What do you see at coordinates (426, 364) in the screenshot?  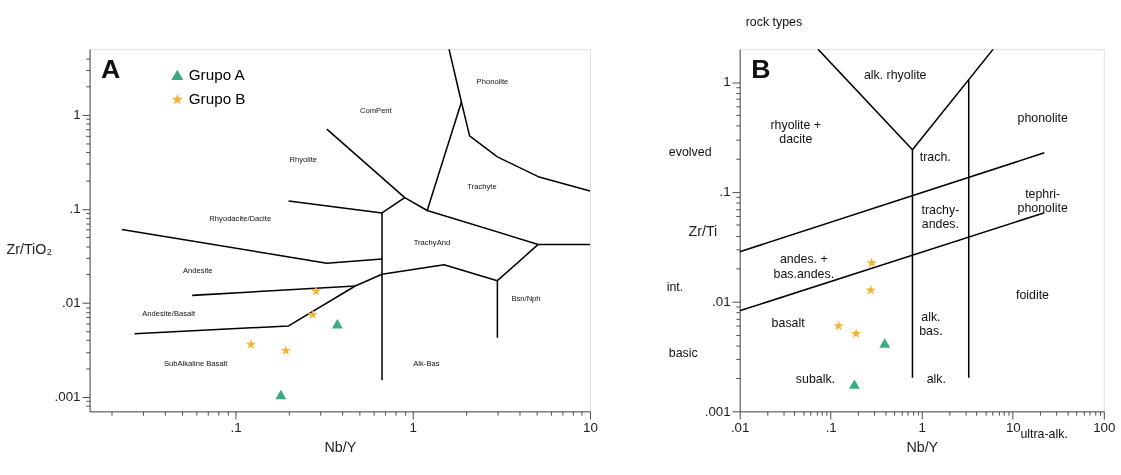 I see `annotation: Alk-Bas` at bounding box center [426, 364].